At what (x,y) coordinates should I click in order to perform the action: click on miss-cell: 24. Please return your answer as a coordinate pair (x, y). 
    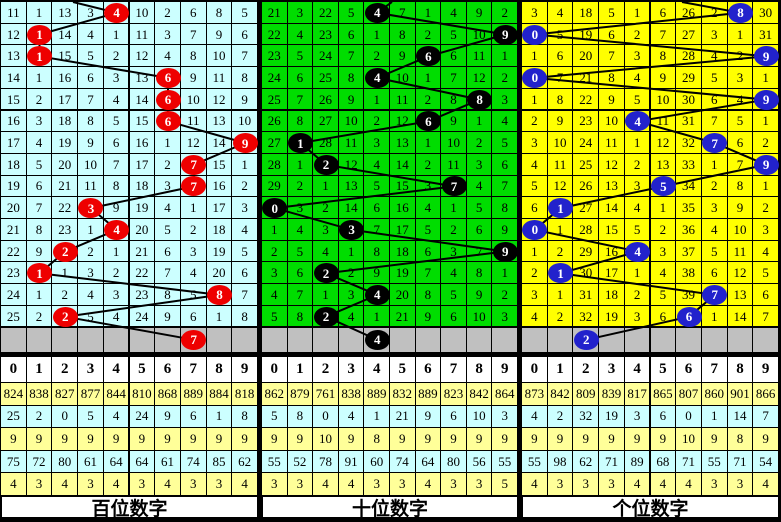
    Looking at the image, I should click on (275, 78).